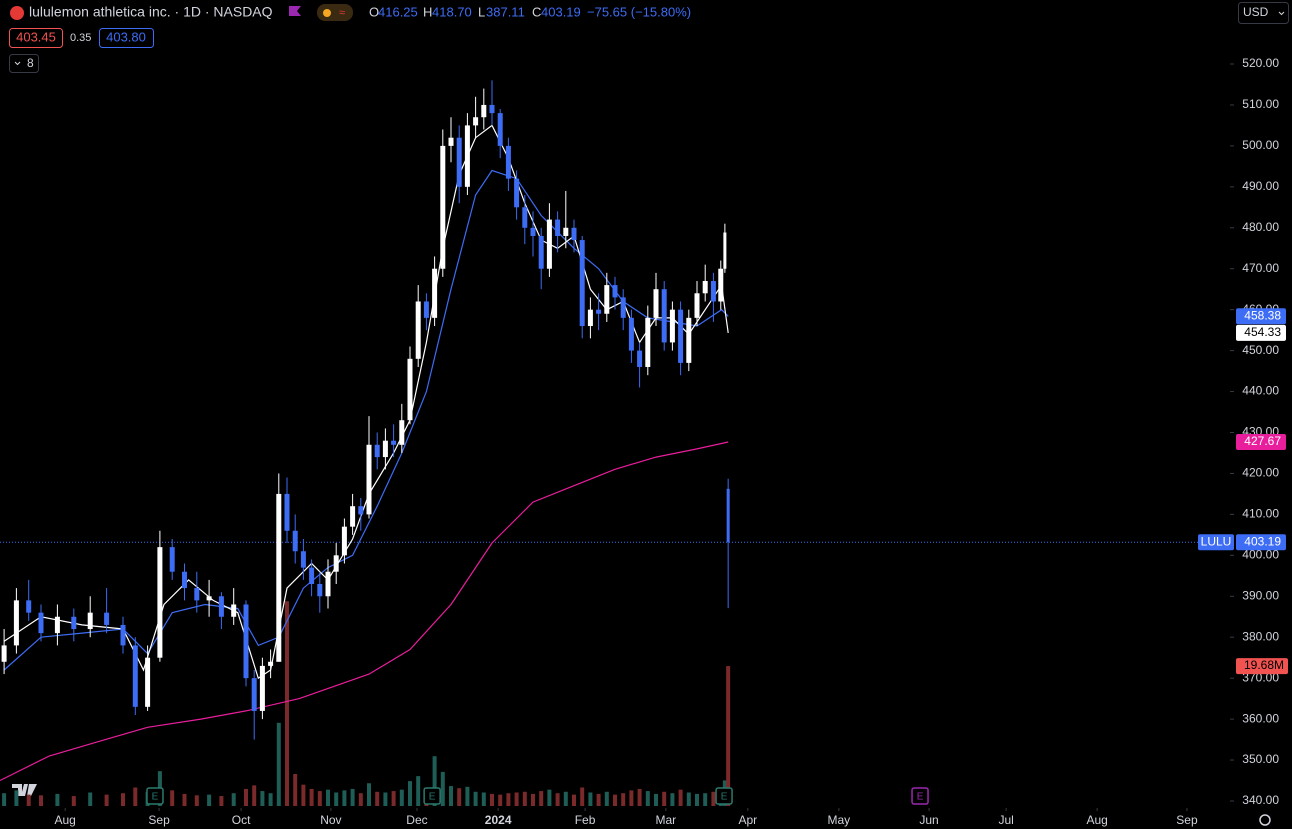 The height and width of the screenshot is (829, 1292). What do you see at coordinates (342, 13) in the screenshot?
I see `wave-icon: ≈` at bounding box center [342, 13].